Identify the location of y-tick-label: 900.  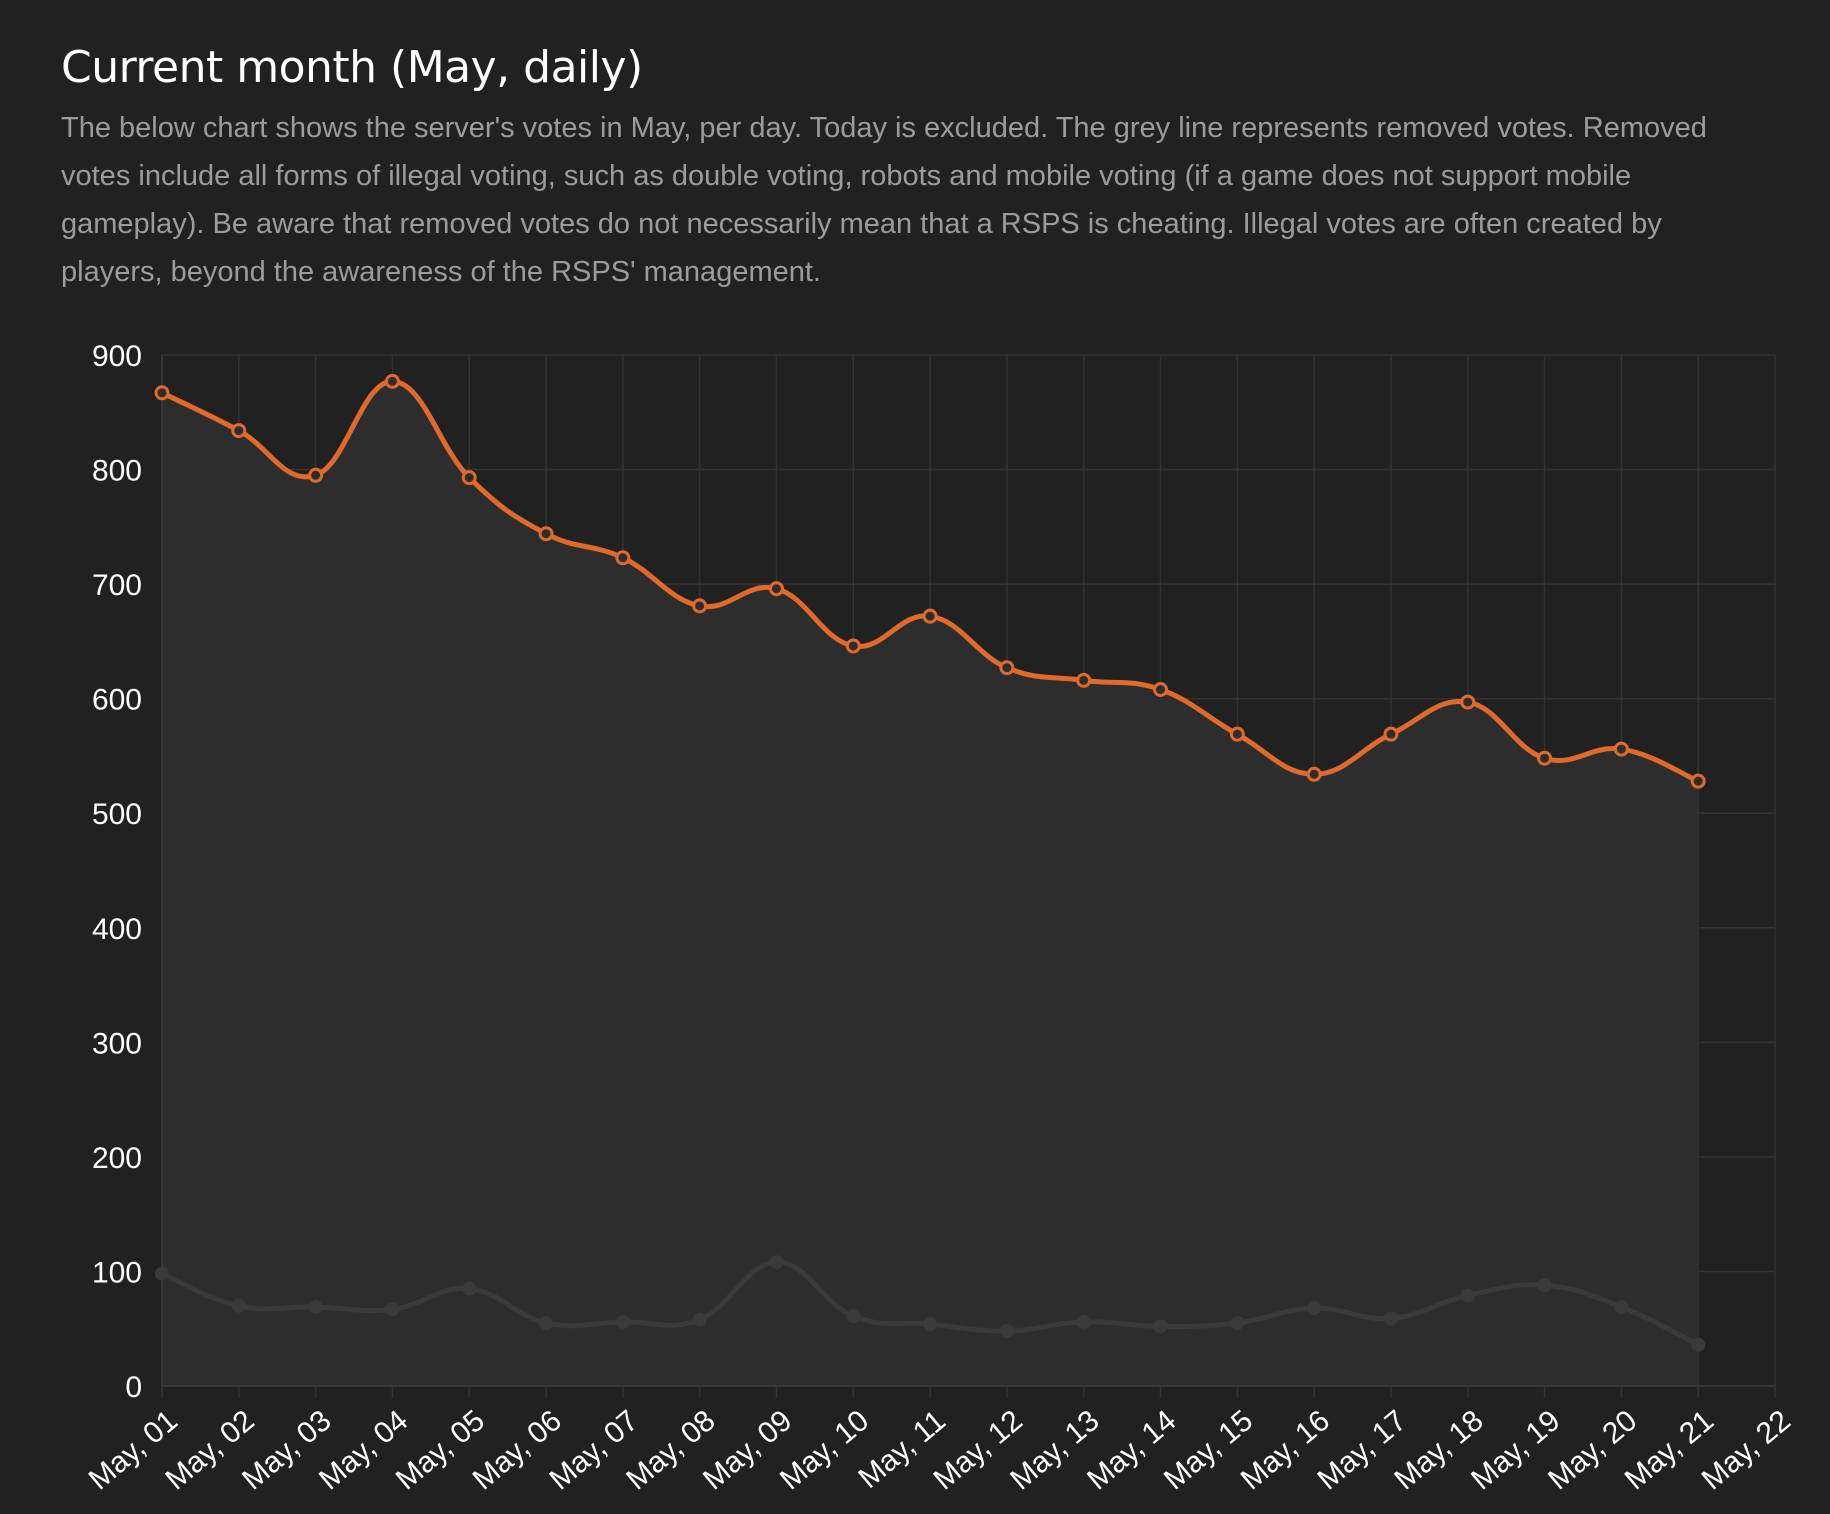
(117, 356).